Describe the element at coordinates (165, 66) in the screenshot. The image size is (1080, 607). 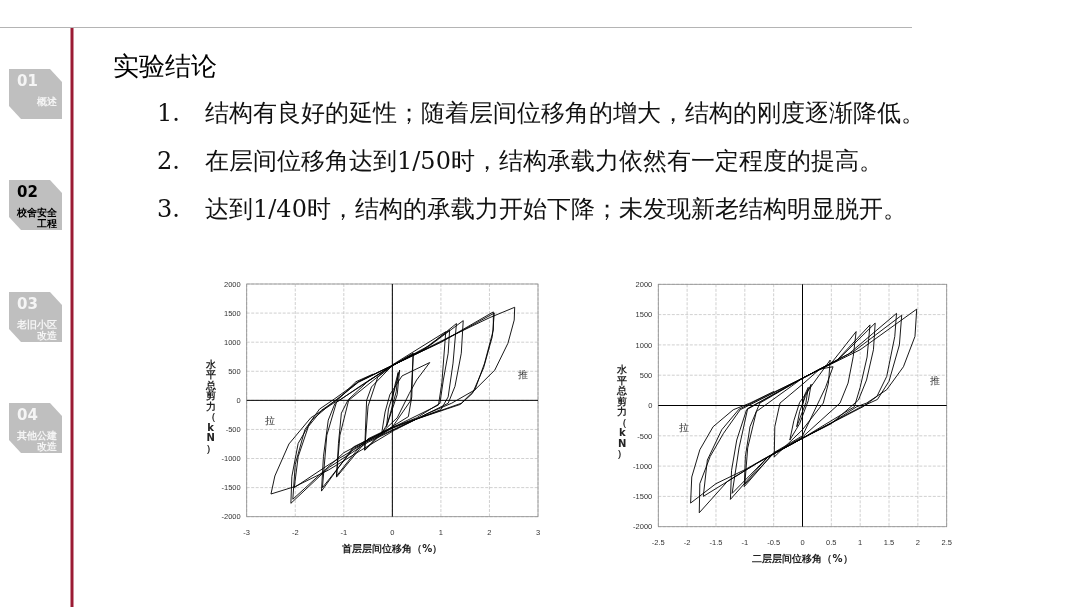
I see `text: 实验结论` at that location.